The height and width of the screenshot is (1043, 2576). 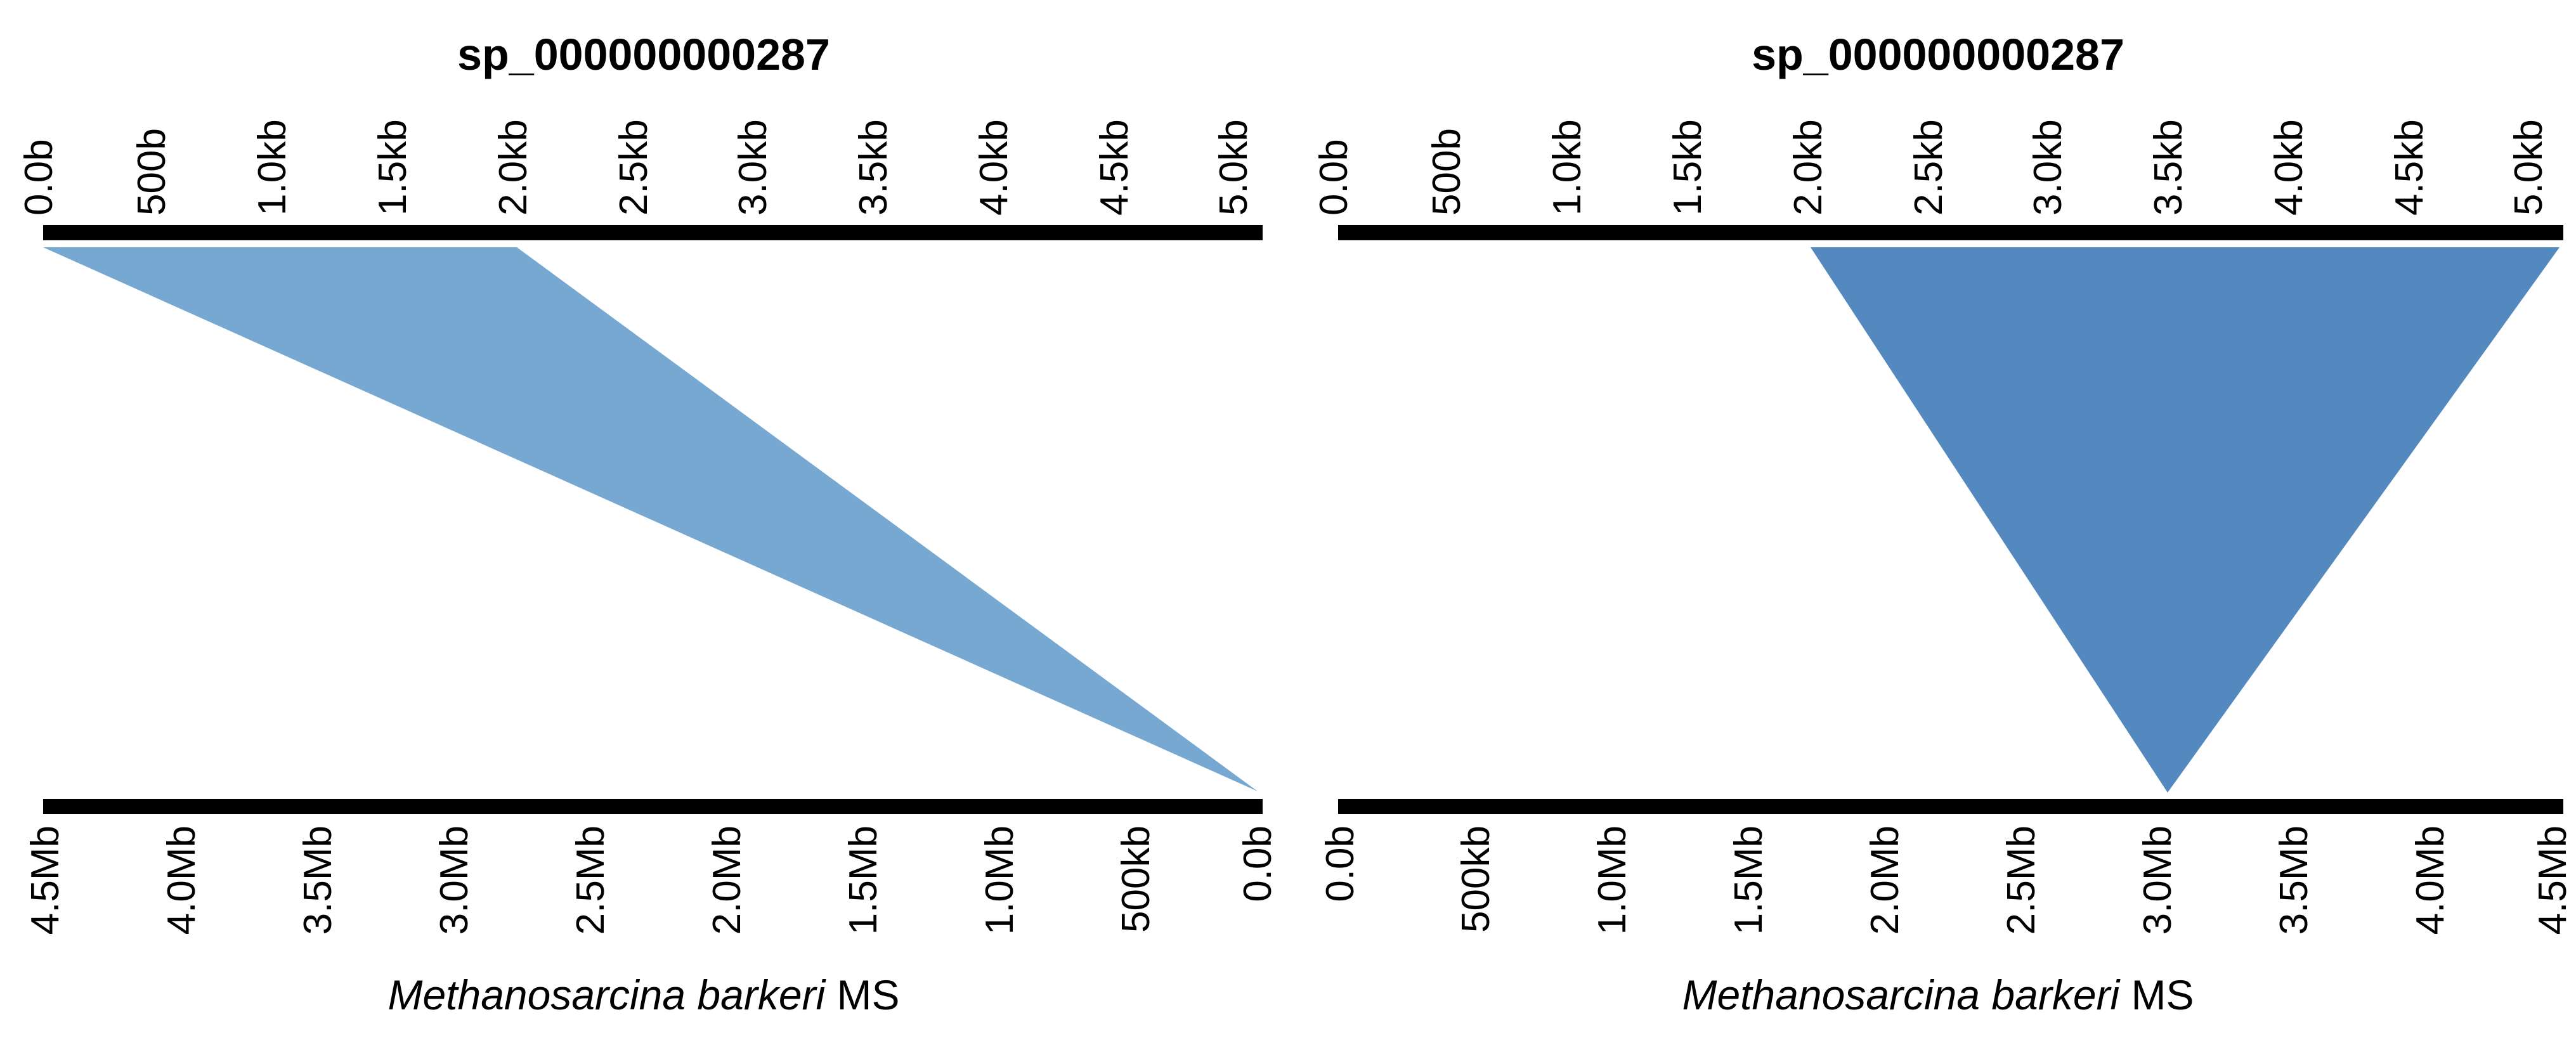 I want to click on panel-right-top-tick-7: 3.5kb, so click(x=2168, y=167).